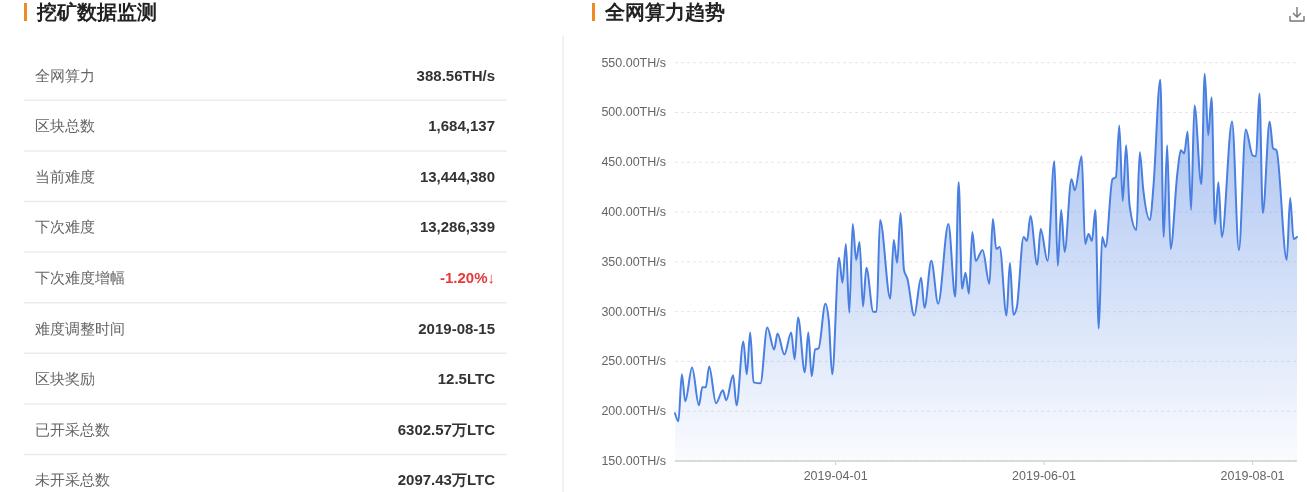  Describe the element at coordinates (72, 429) in the screenshot. I see `text: 已开采总数` at that location.